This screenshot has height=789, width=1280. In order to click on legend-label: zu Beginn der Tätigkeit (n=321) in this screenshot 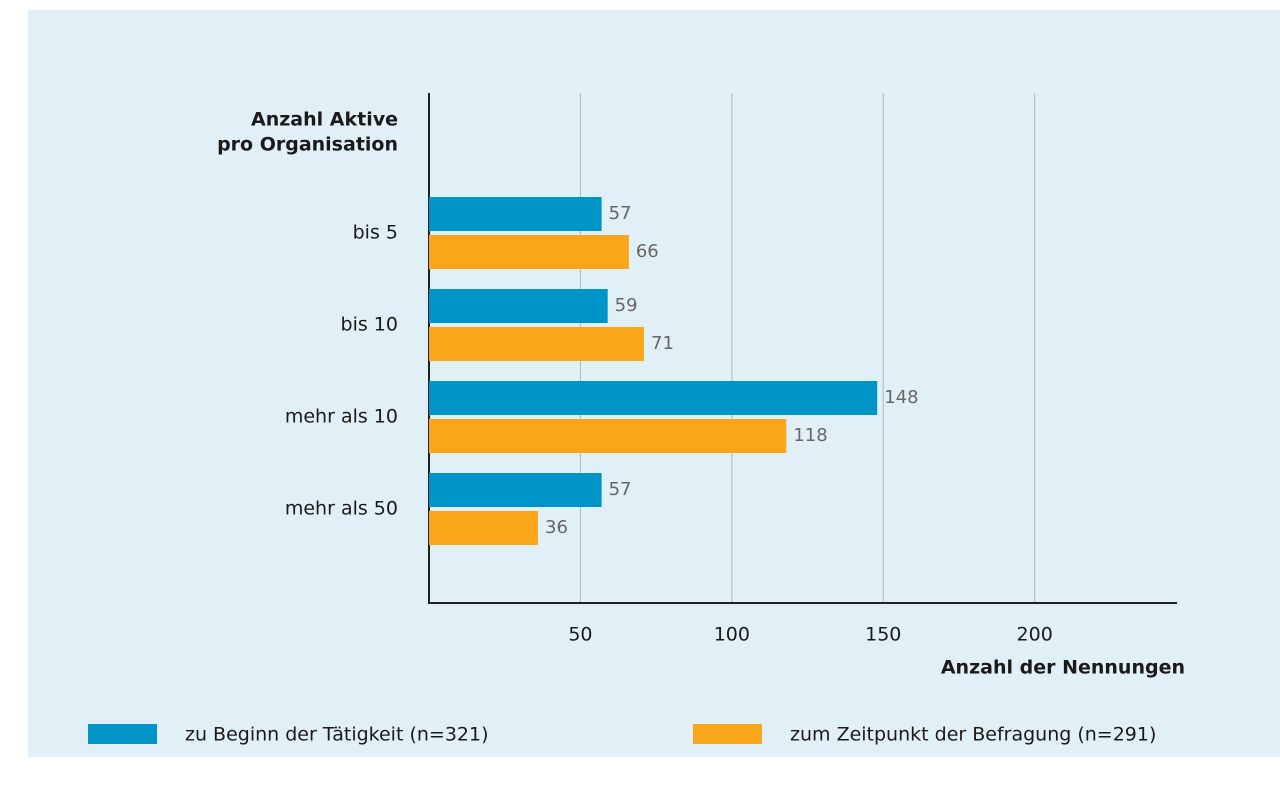, I will do `click(337, 735)`.